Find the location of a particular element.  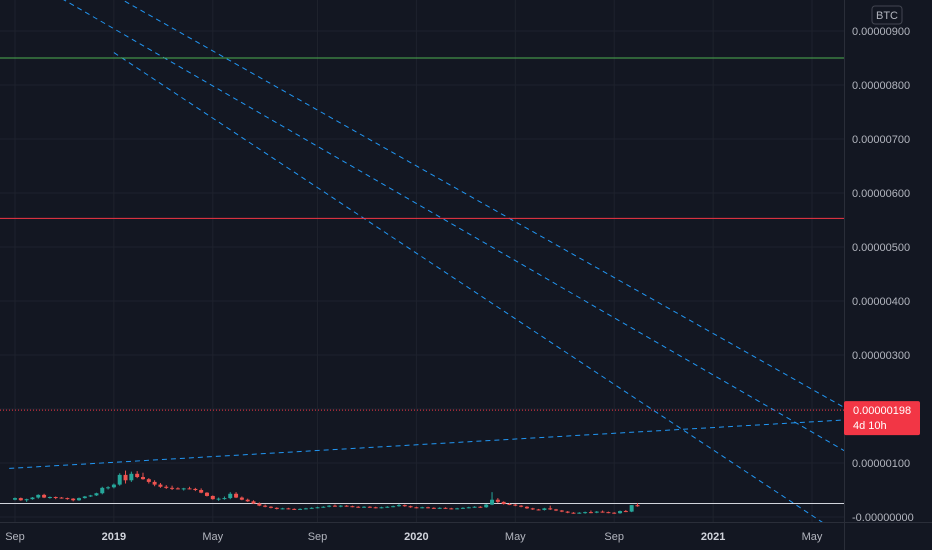

unit-label: BTC is located at coordinates (887, 16).